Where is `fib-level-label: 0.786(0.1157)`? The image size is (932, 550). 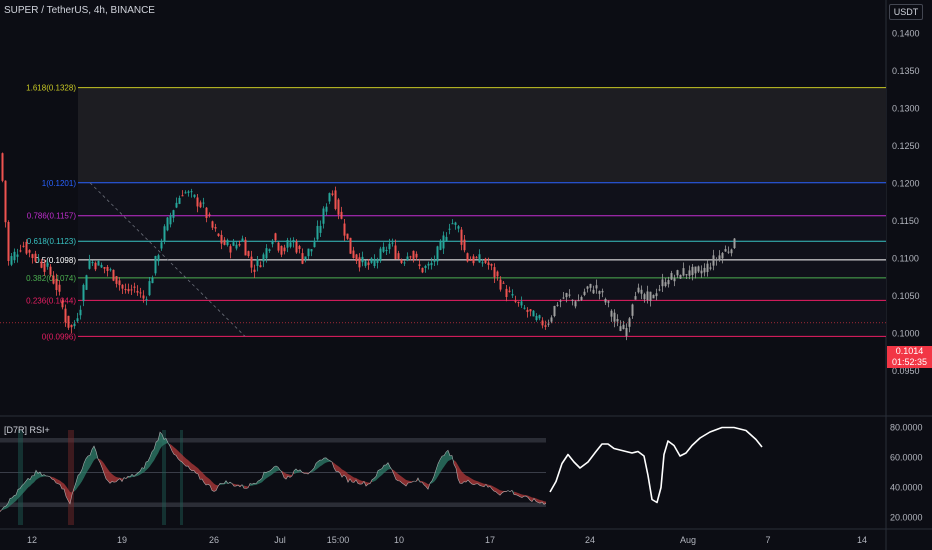
fib-level-label: 0.786(0.1157) is located at coordinates (52, 216).